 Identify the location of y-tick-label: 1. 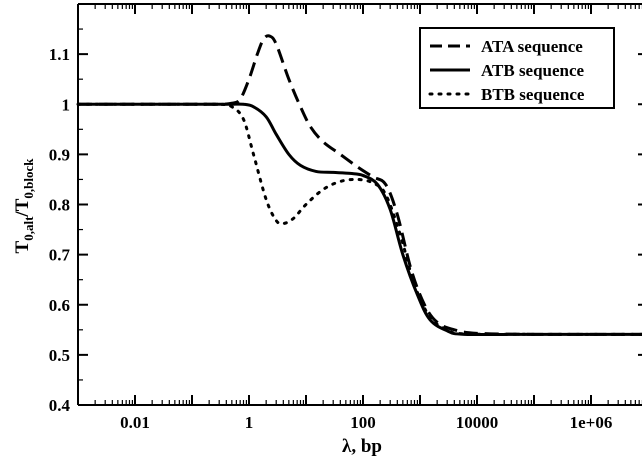
(66, 104).